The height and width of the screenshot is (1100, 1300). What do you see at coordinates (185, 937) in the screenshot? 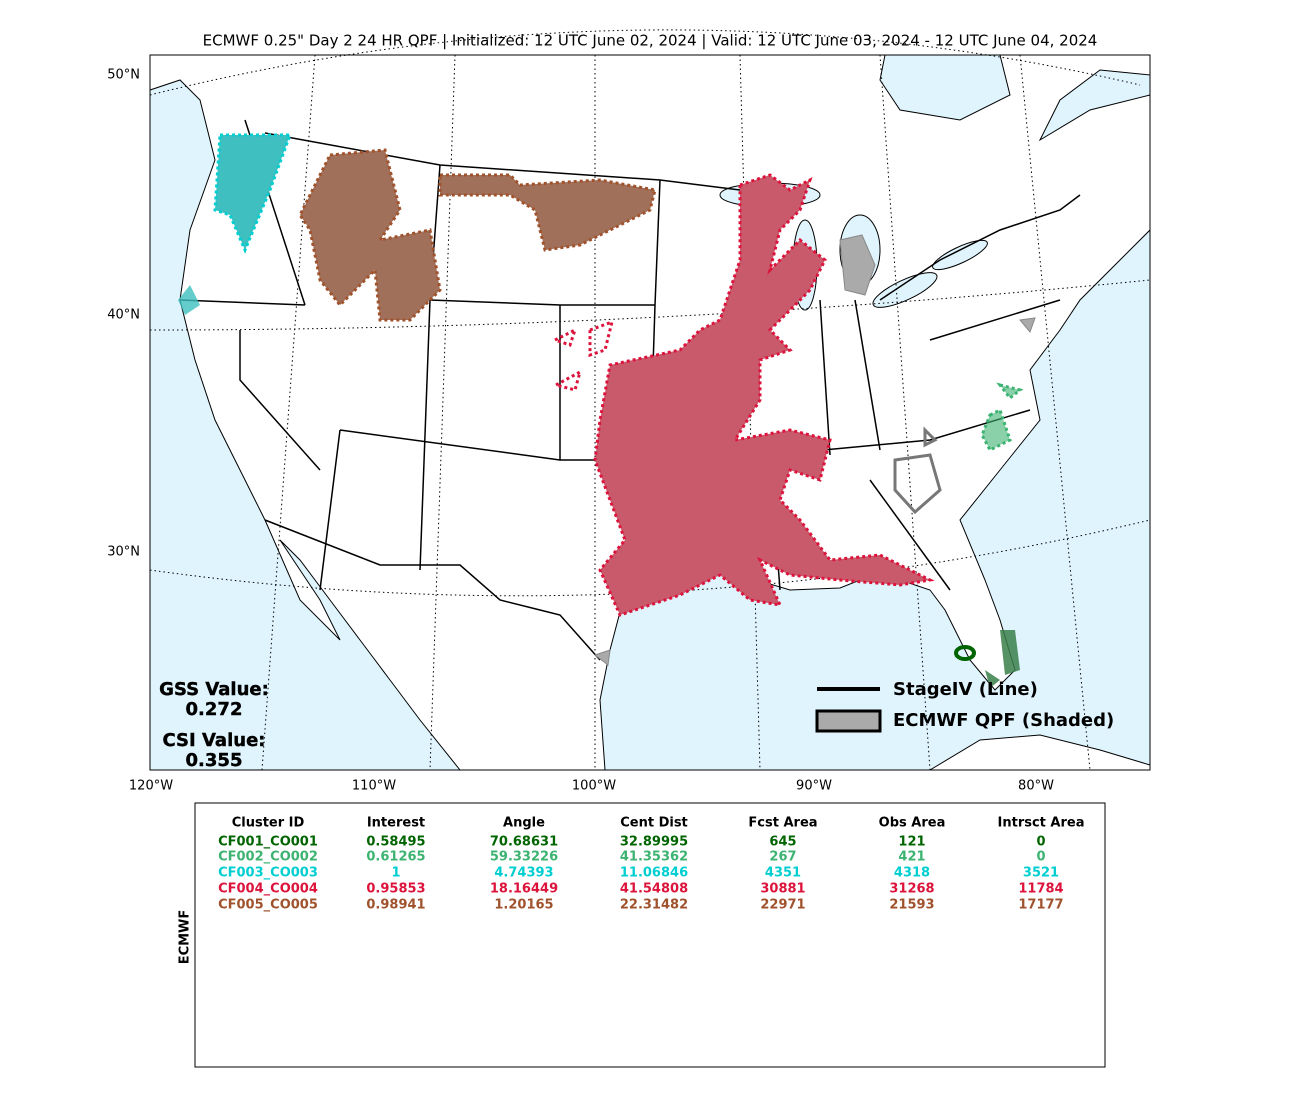
I see `model-label: ECMWF` at bounding box center [185, 937].